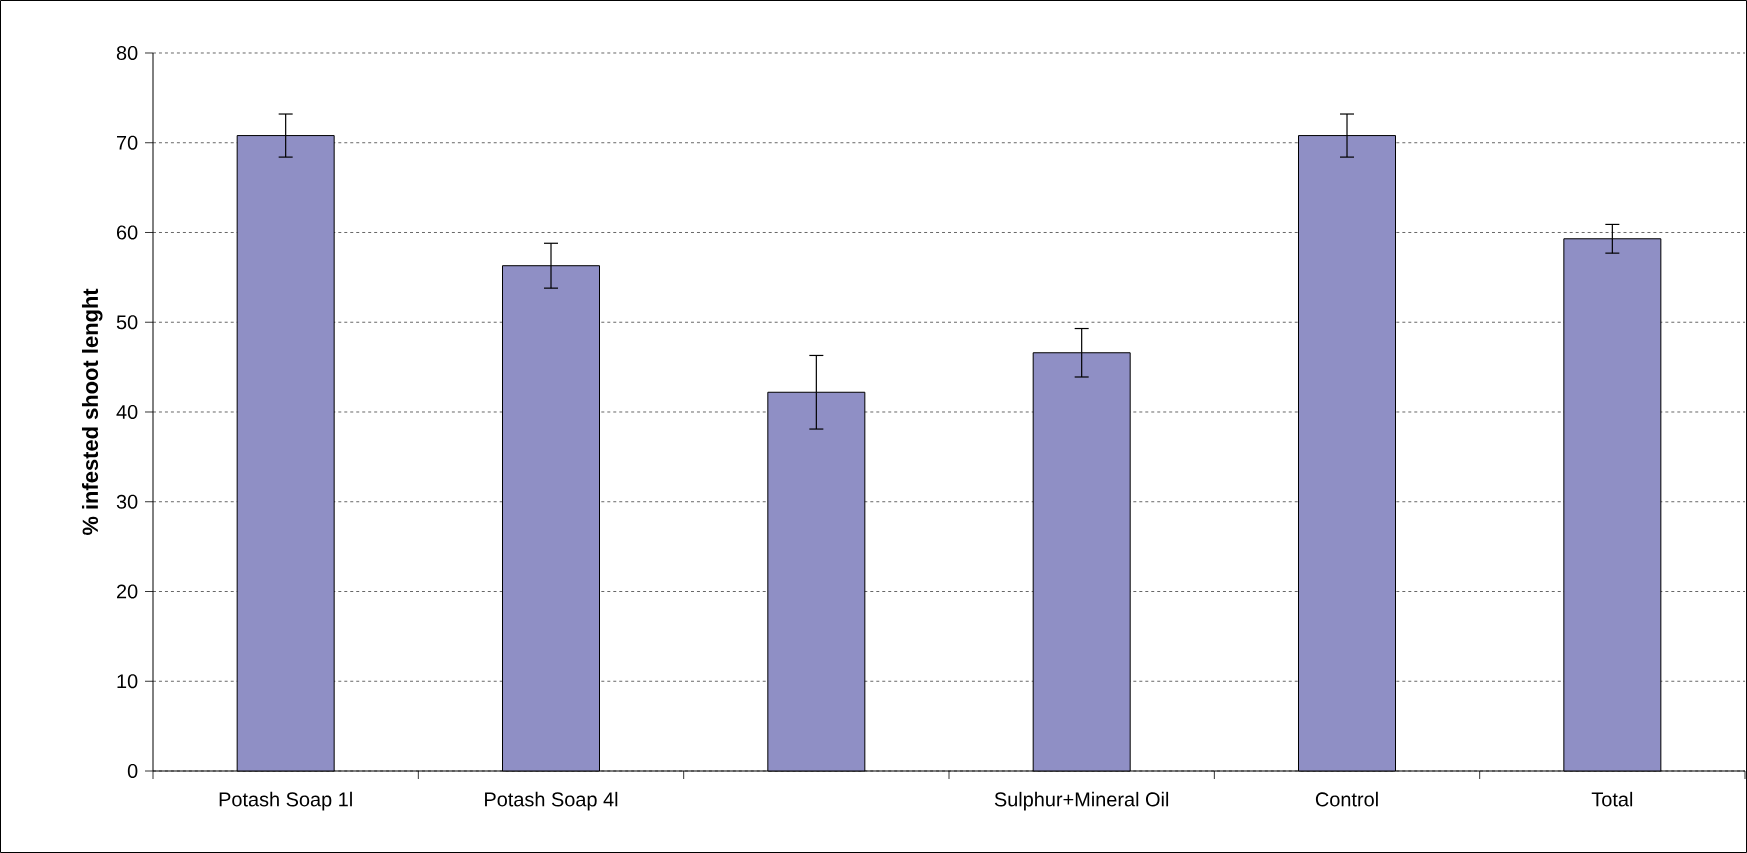 The width and height of the screenshot is (1747, 853). Describe the element at coordinates (127, 142) in the screenshot. I see `y-tick-label: 70` at that location.